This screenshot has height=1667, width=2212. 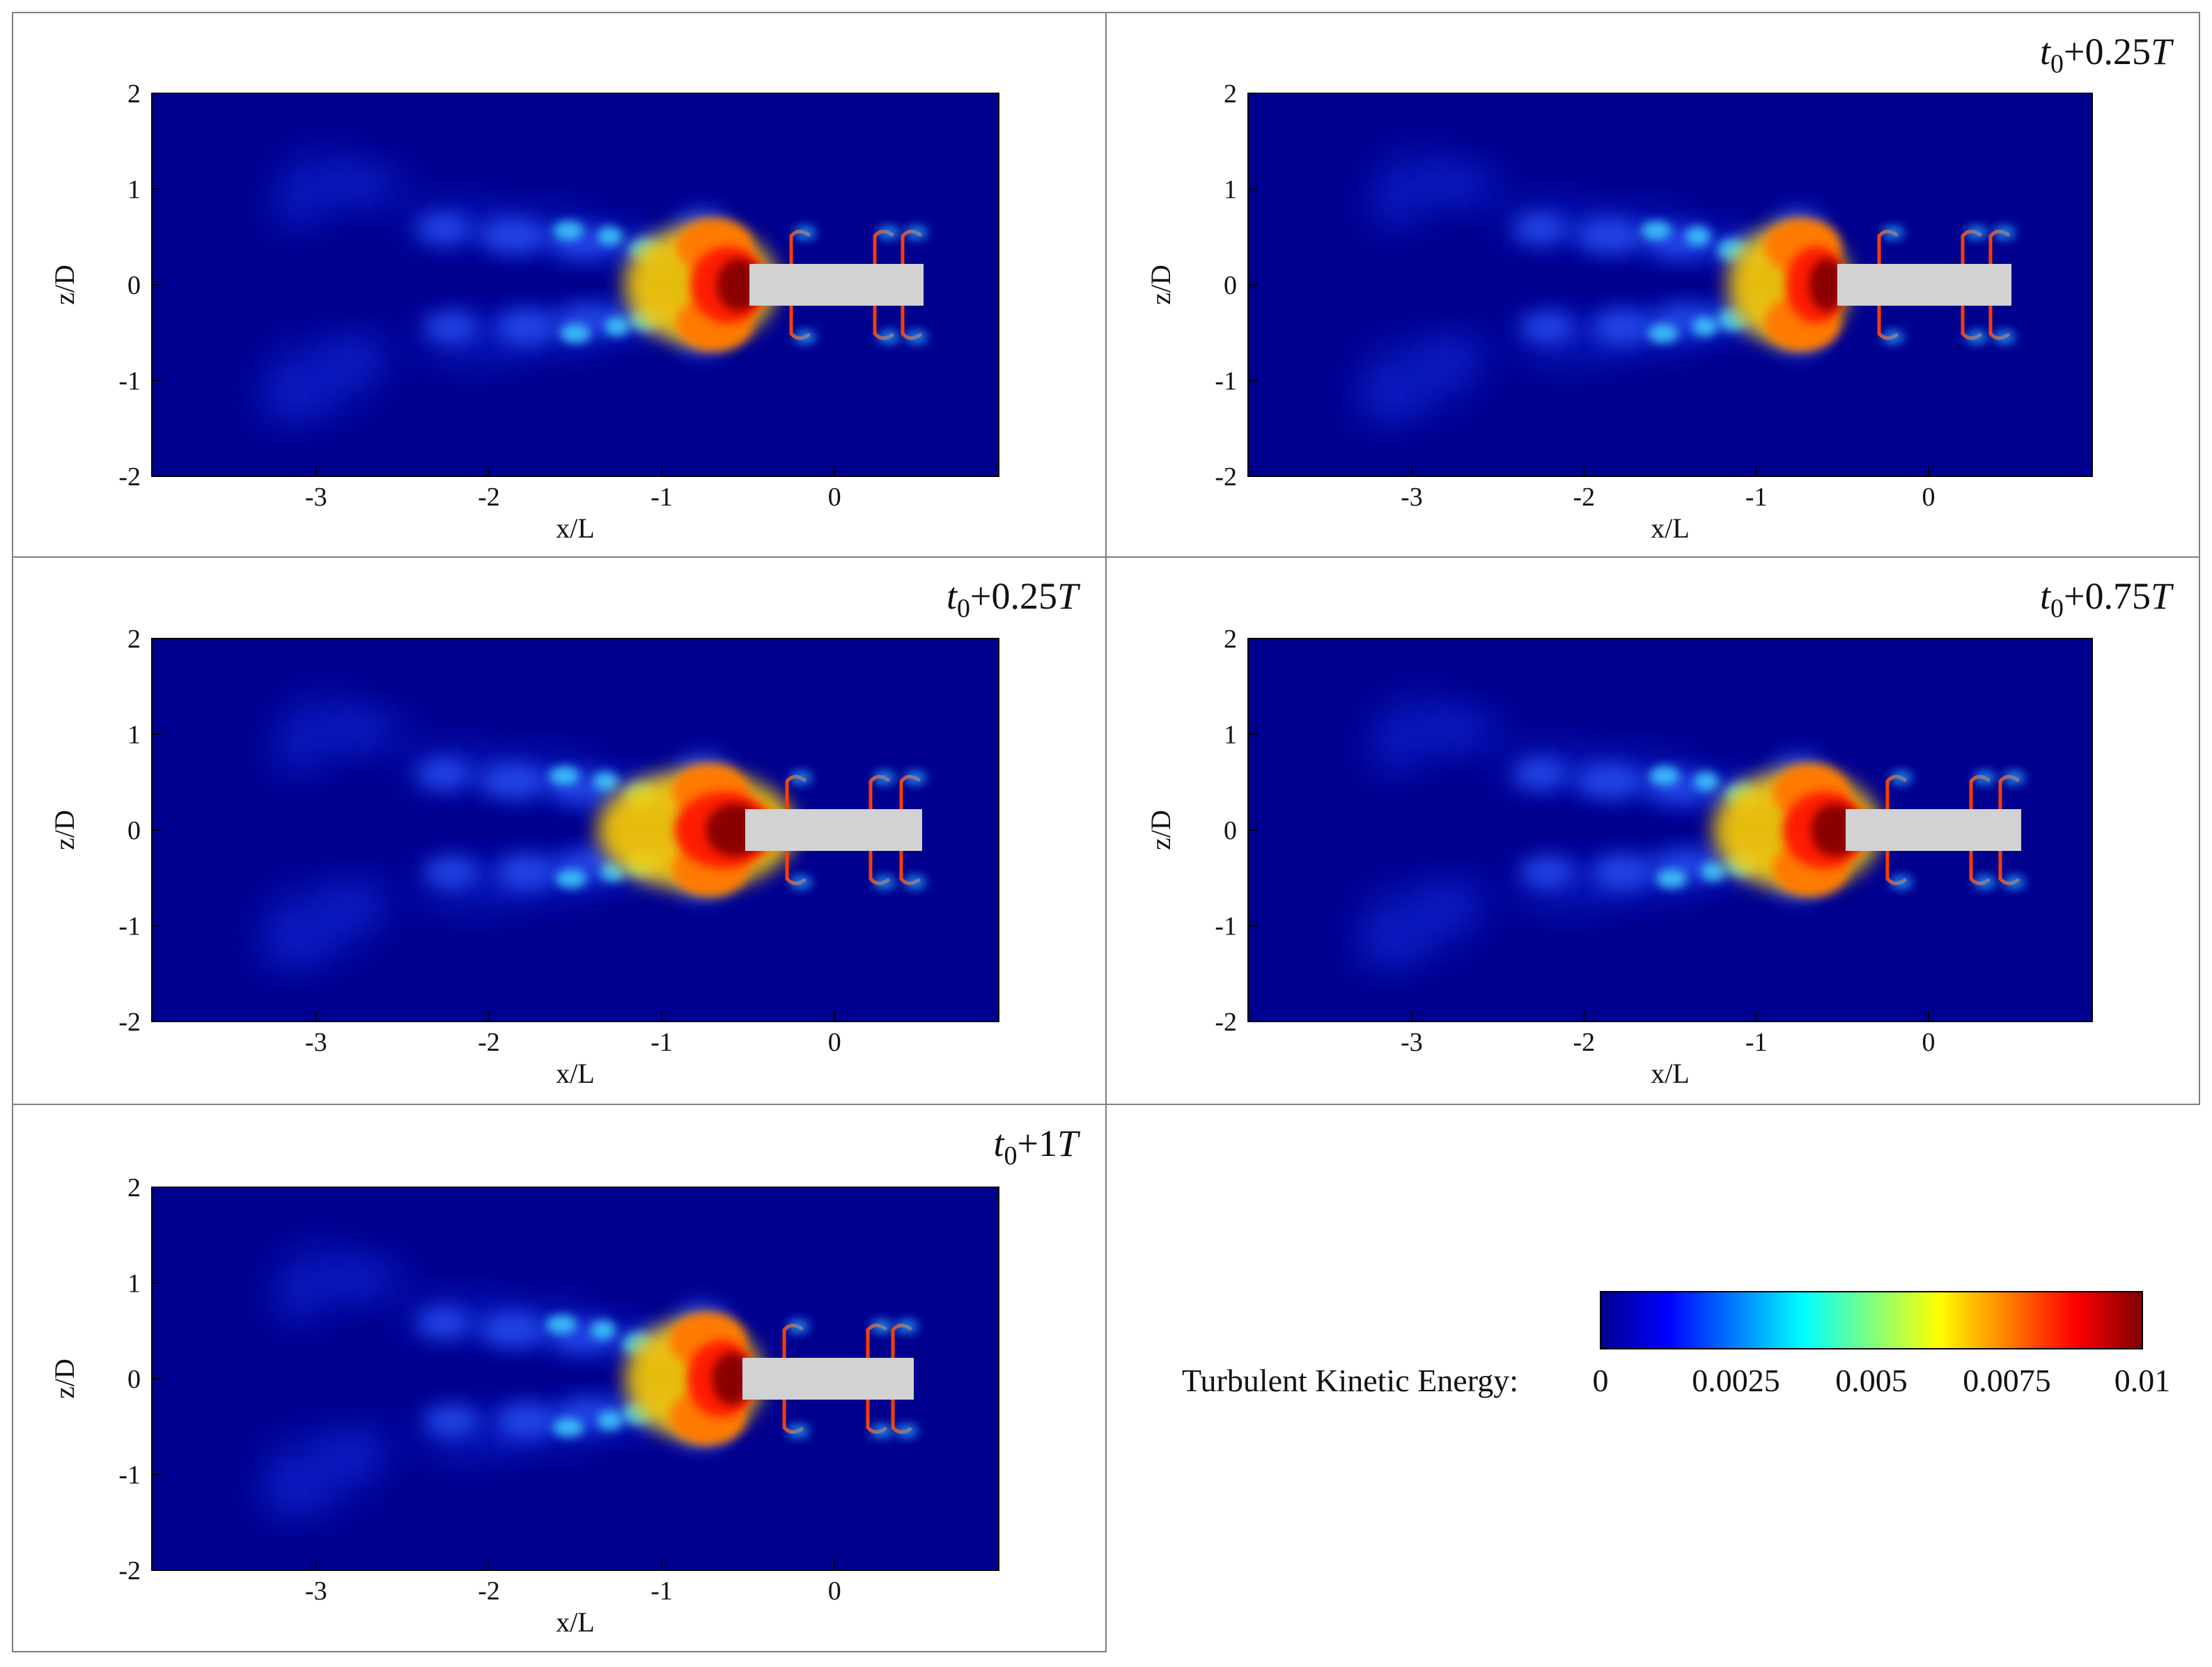 I want to click on panel-title: t0+1T, so click(x=1037, y=1146).